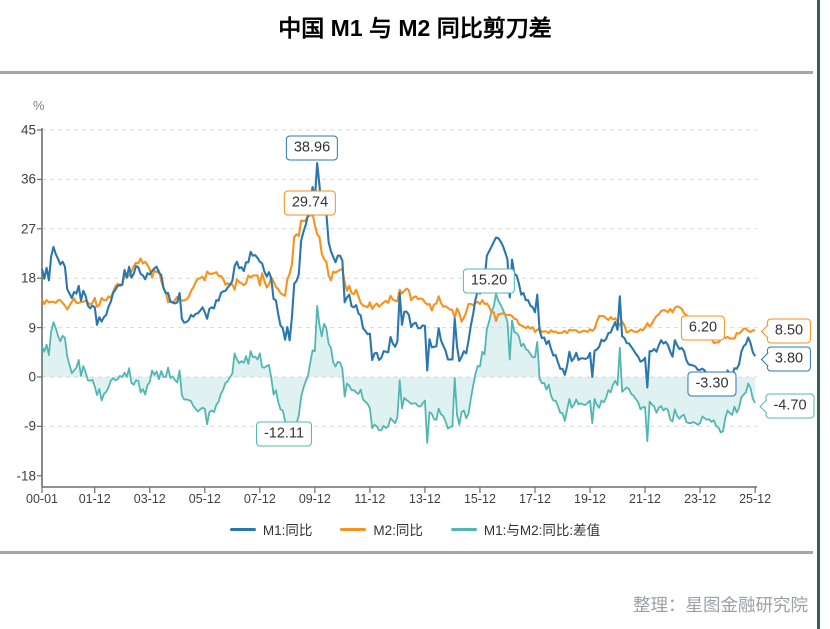 This screenshot has width=830, height=629. Describe the element at coordinates (26, 476) in the screenshot. I see `y-tick-label: -18` at that location.